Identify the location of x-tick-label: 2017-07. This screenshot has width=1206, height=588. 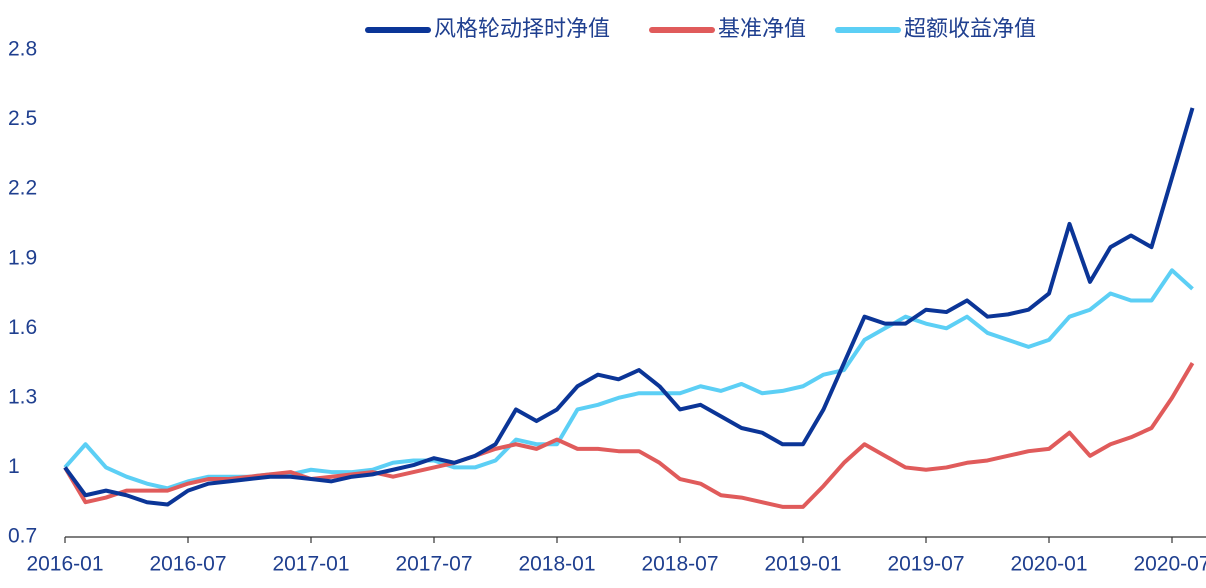
(433, 564).